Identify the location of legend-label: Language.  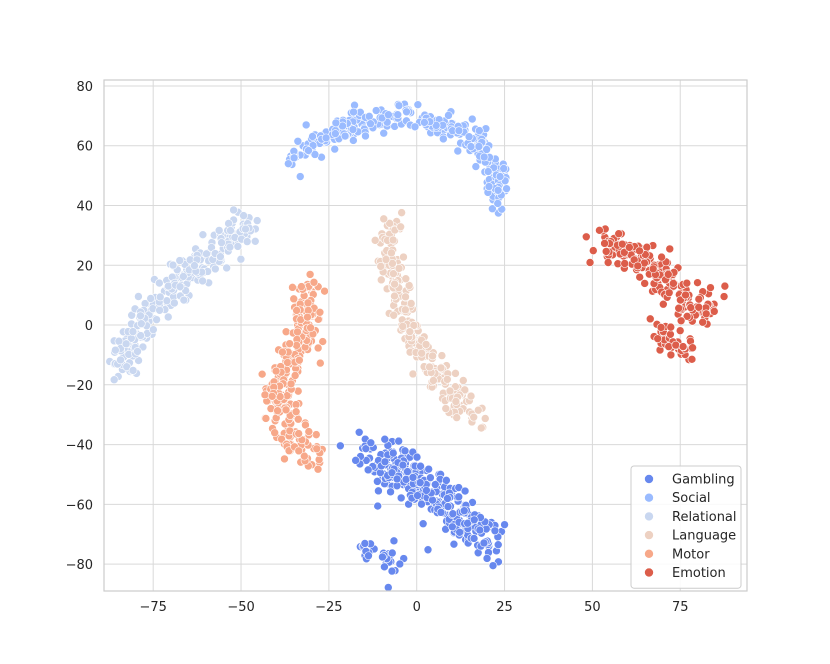
(704, 536).